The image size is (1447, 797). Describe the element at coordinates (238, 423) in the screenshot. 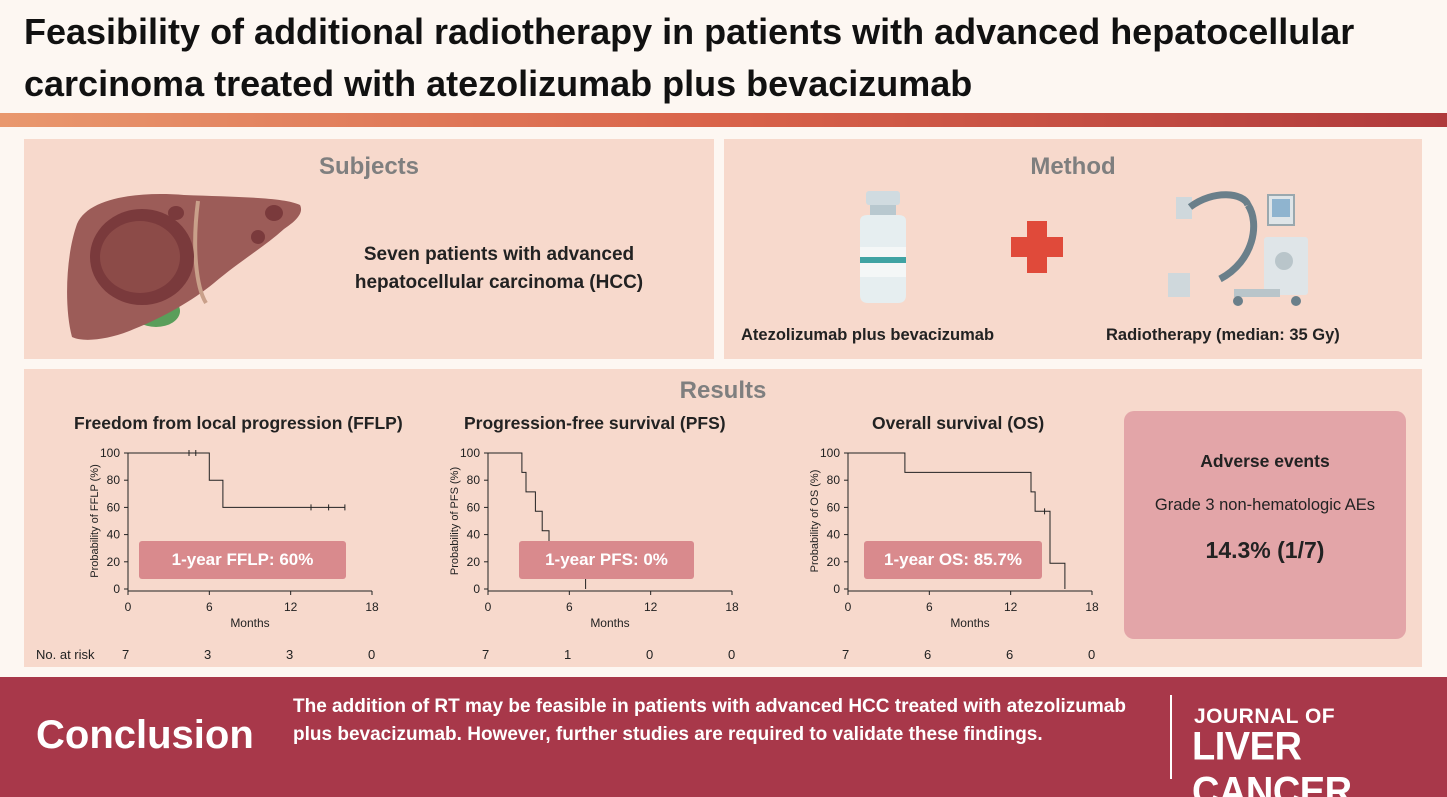

I see `chart-title-fflp: Freedom from local progression (FFLP)` at that location.